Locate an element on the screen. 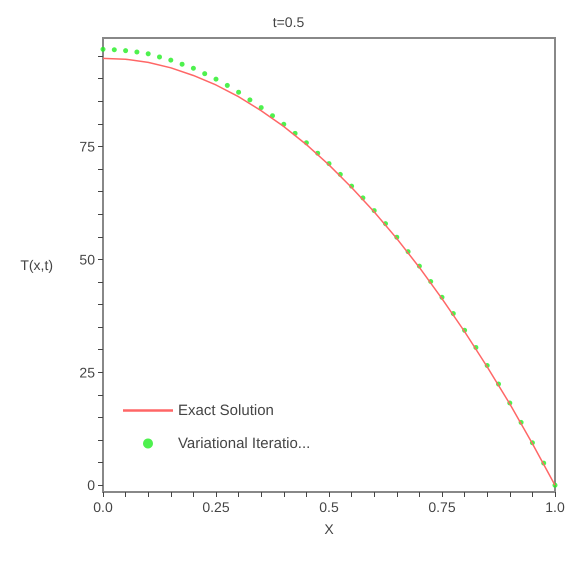 This screenshot has height=573, width=577. chart-title: t=0.5 is located at coordinates (288, 22).